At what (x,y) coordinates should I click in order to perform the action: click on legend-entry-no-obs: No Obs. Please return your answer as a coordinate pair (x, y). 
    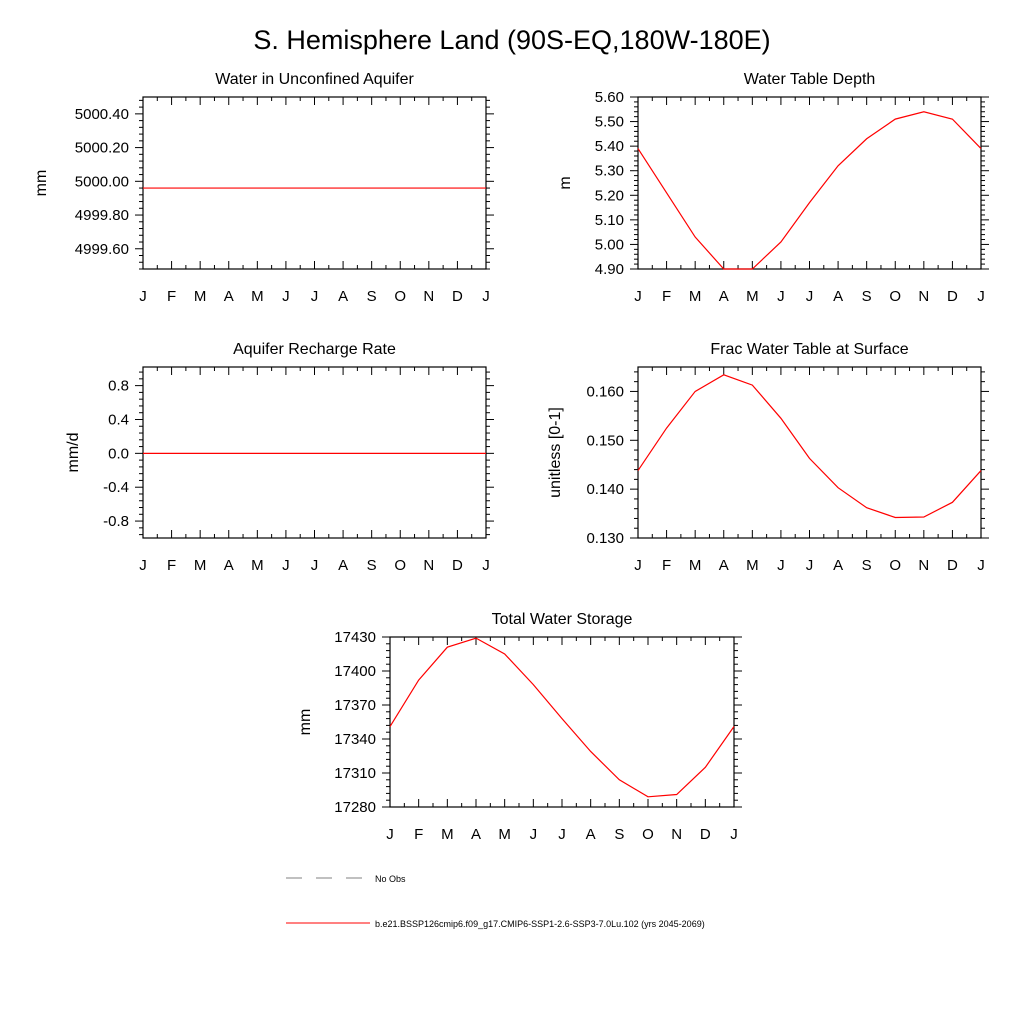
    Looking at the image, I should click on (346, 879).